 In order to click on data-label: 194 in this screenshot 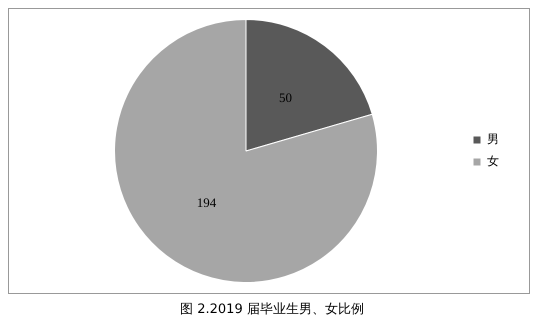, I will do `click(206, 202)`.